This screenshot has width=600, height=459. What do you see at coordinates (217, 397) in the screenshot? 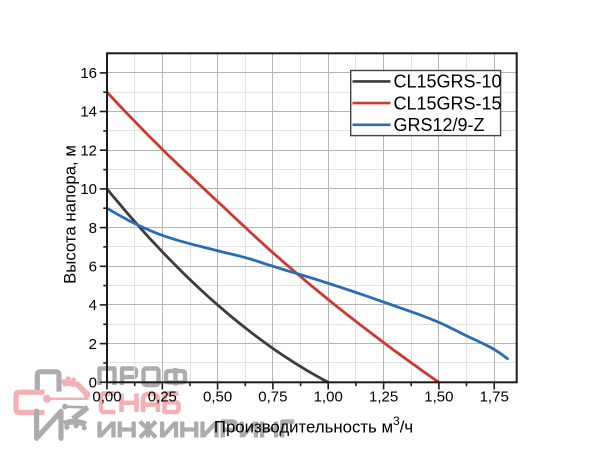
I see `svg-text: 0,50` at bounding box center [217, 397].